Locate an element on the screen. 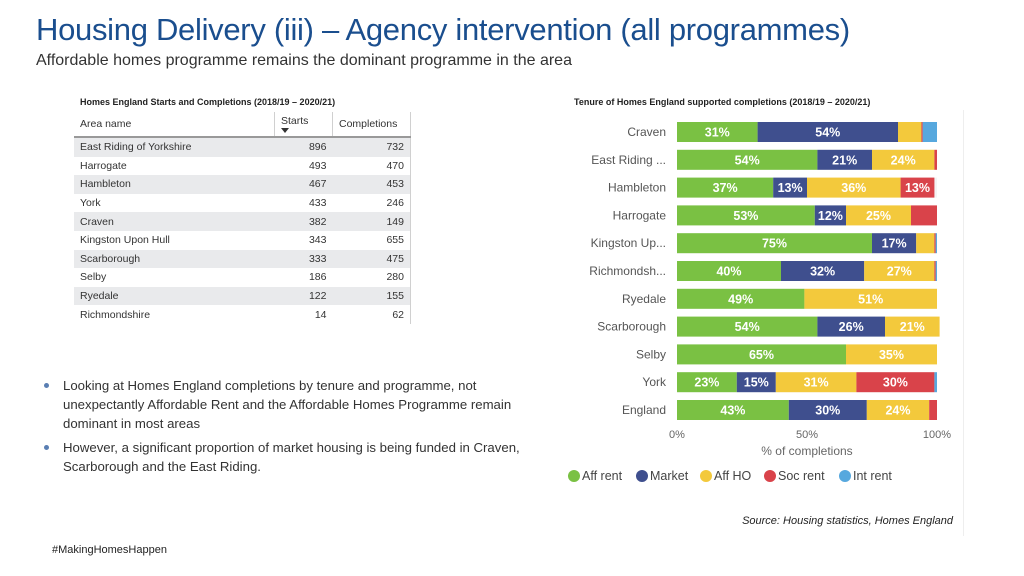 The width and height of the screenshot is (1024, 576). bar-data-label: 40% is located at coordinates (728, 272).